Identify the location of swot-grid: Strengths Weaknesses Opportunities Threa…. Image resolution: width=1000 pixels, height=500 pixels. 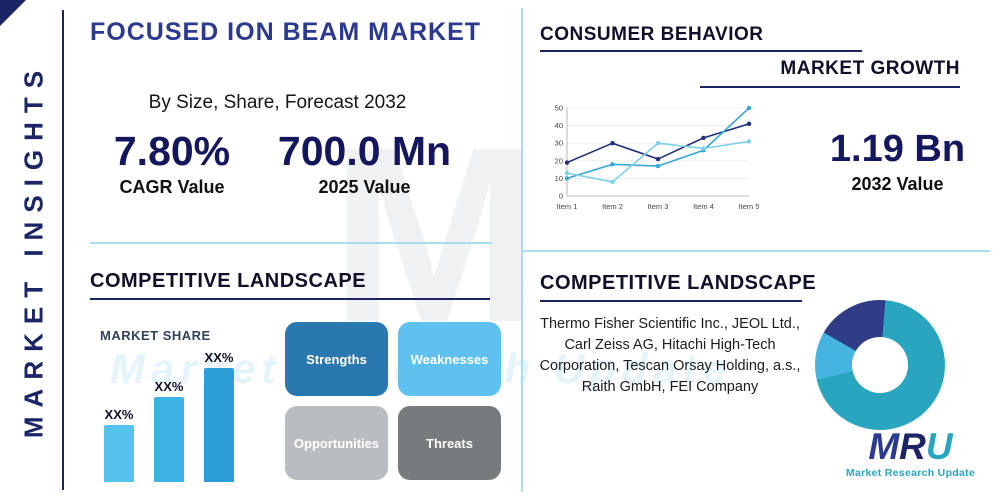
(393, 401).